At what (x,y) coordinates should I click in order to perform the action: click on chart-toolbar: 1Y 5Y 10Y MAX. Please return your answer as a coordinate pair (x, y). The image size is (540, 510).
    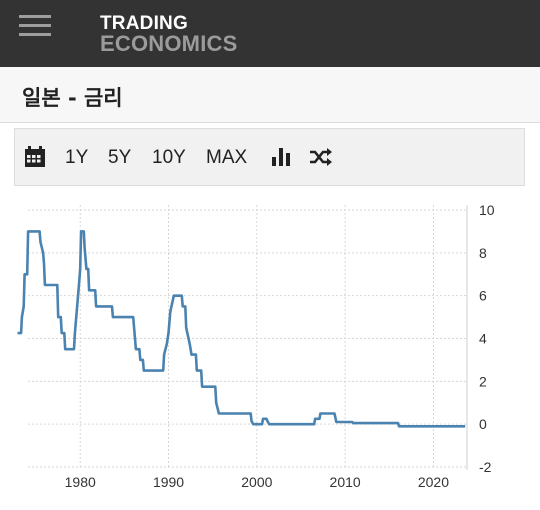
    Looking at the image, I should click on (269, 157).